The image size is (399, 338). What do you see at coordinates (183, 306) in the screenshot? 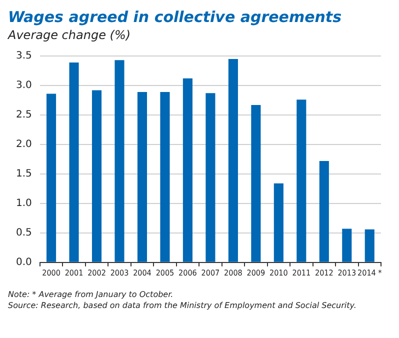
I see `source-note: Source: Research, based on data from the Ministry of Employment and Social Security.` at bounding box center [183, 306].